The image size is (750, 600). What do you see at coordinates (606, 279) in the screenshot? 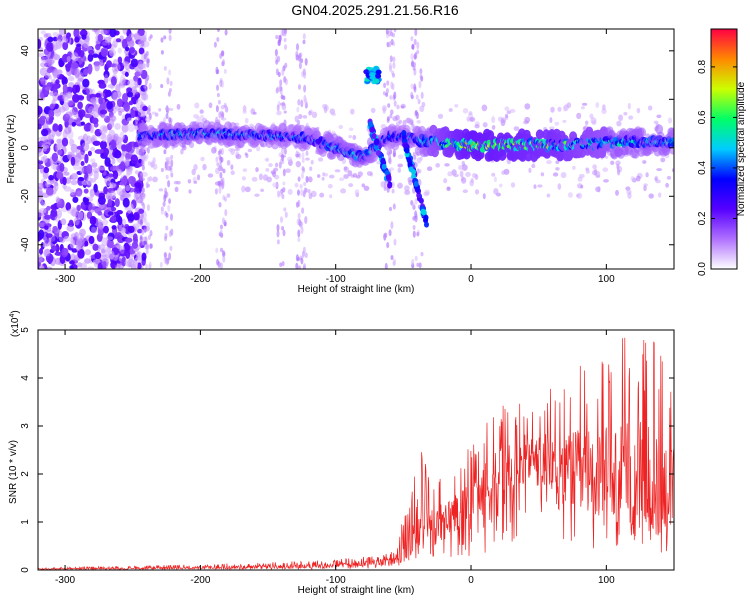
I see `x-tick-label: 100` at bounding box center [606, 279].